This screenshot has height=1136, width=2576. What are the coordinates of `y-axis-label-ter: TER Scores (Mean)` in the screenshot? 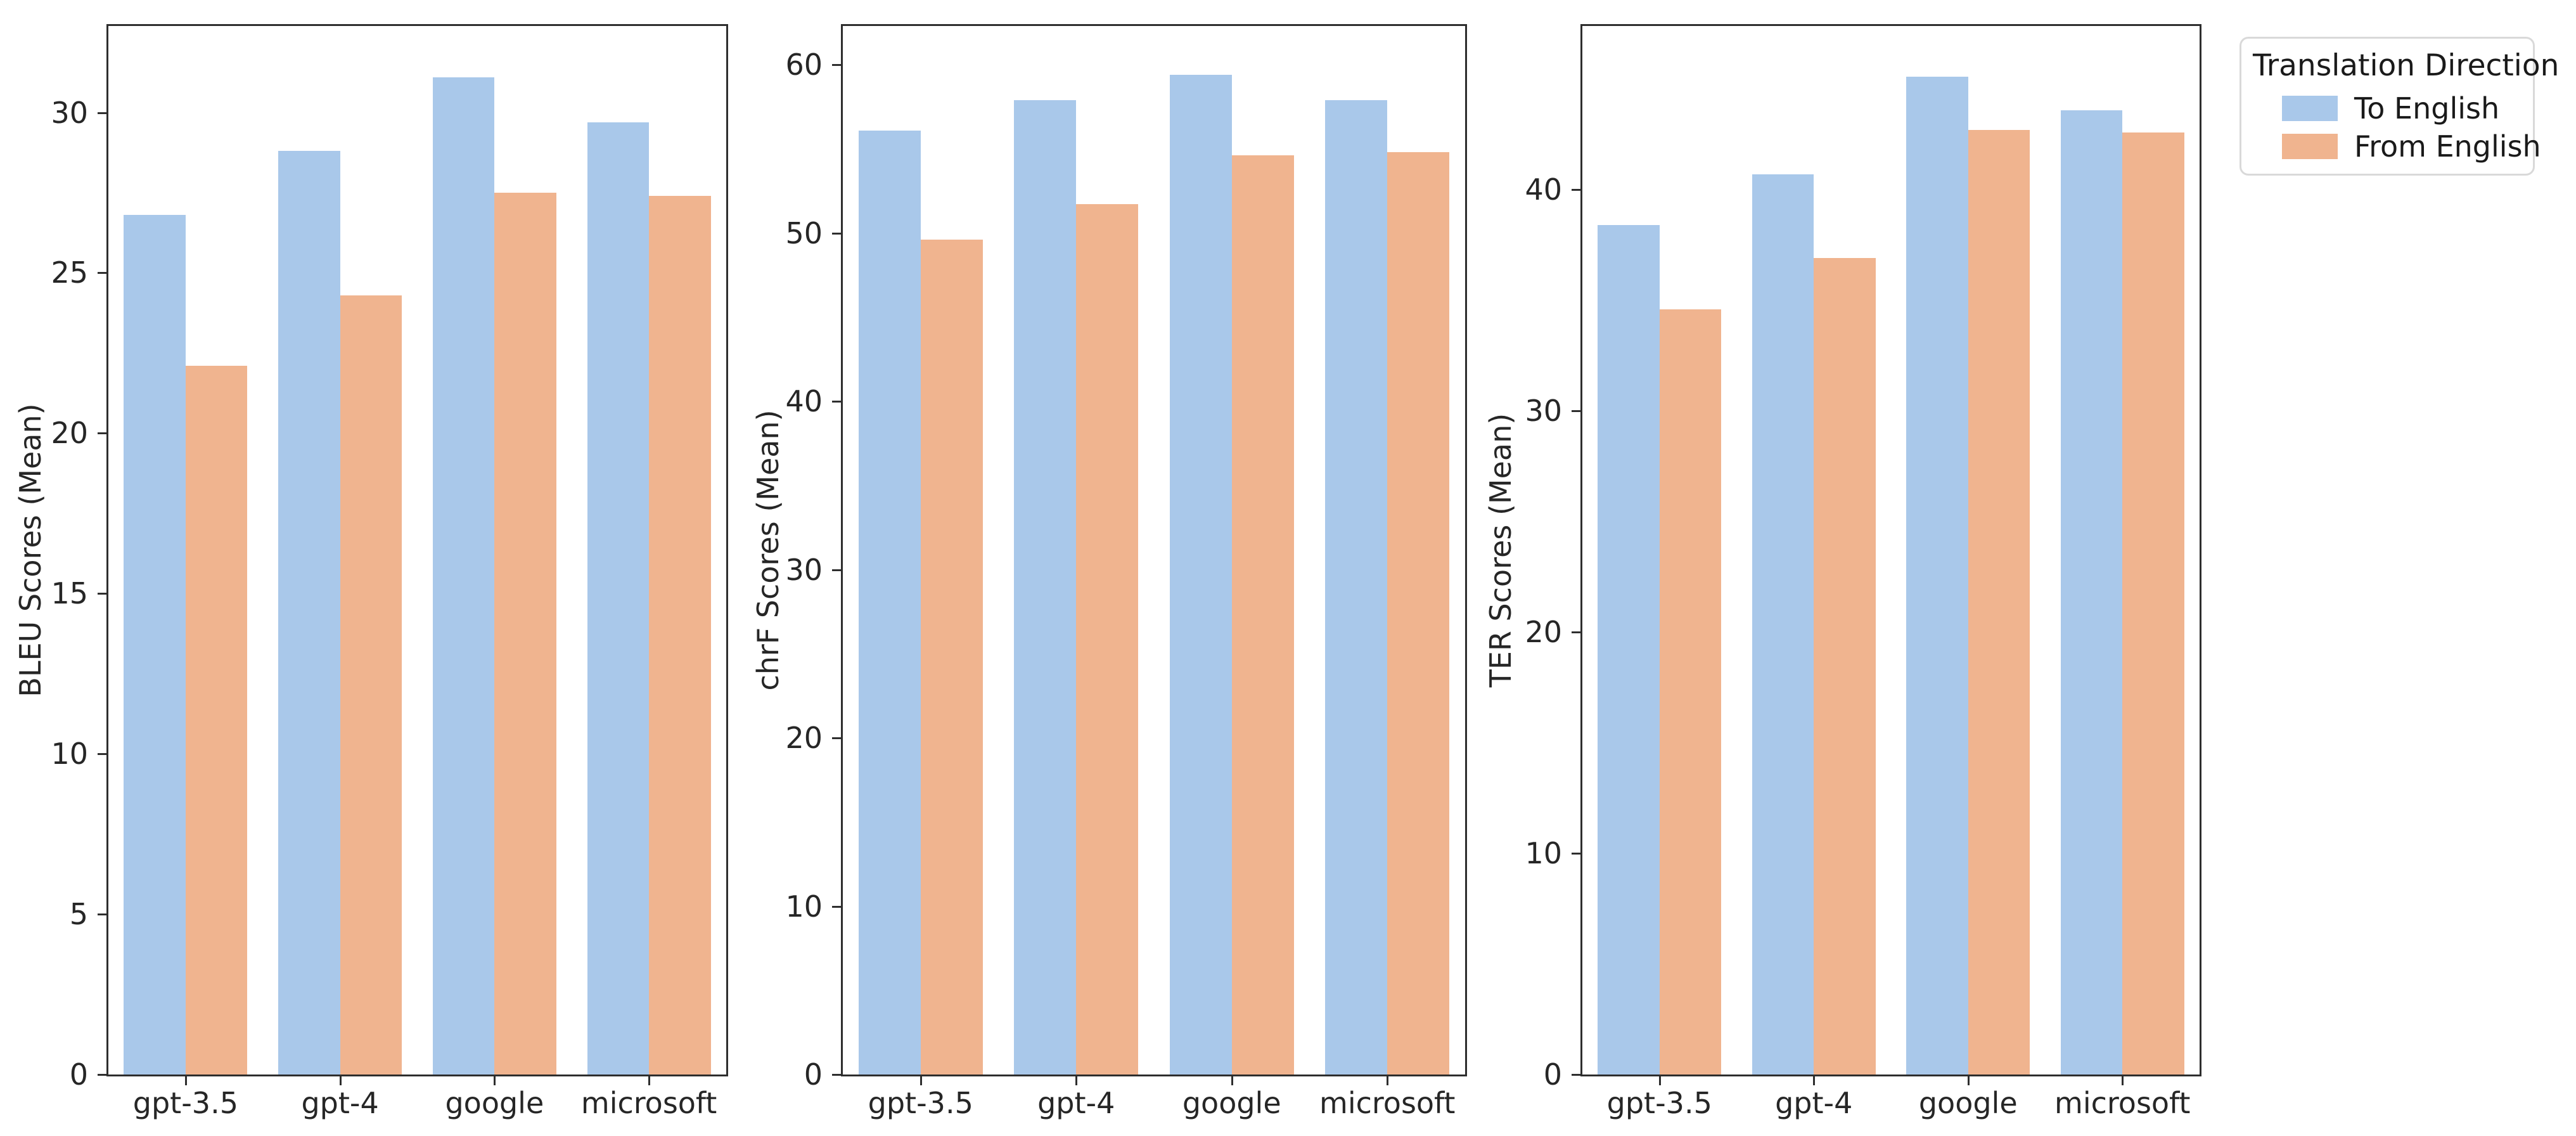 It's located at (1500, 550).